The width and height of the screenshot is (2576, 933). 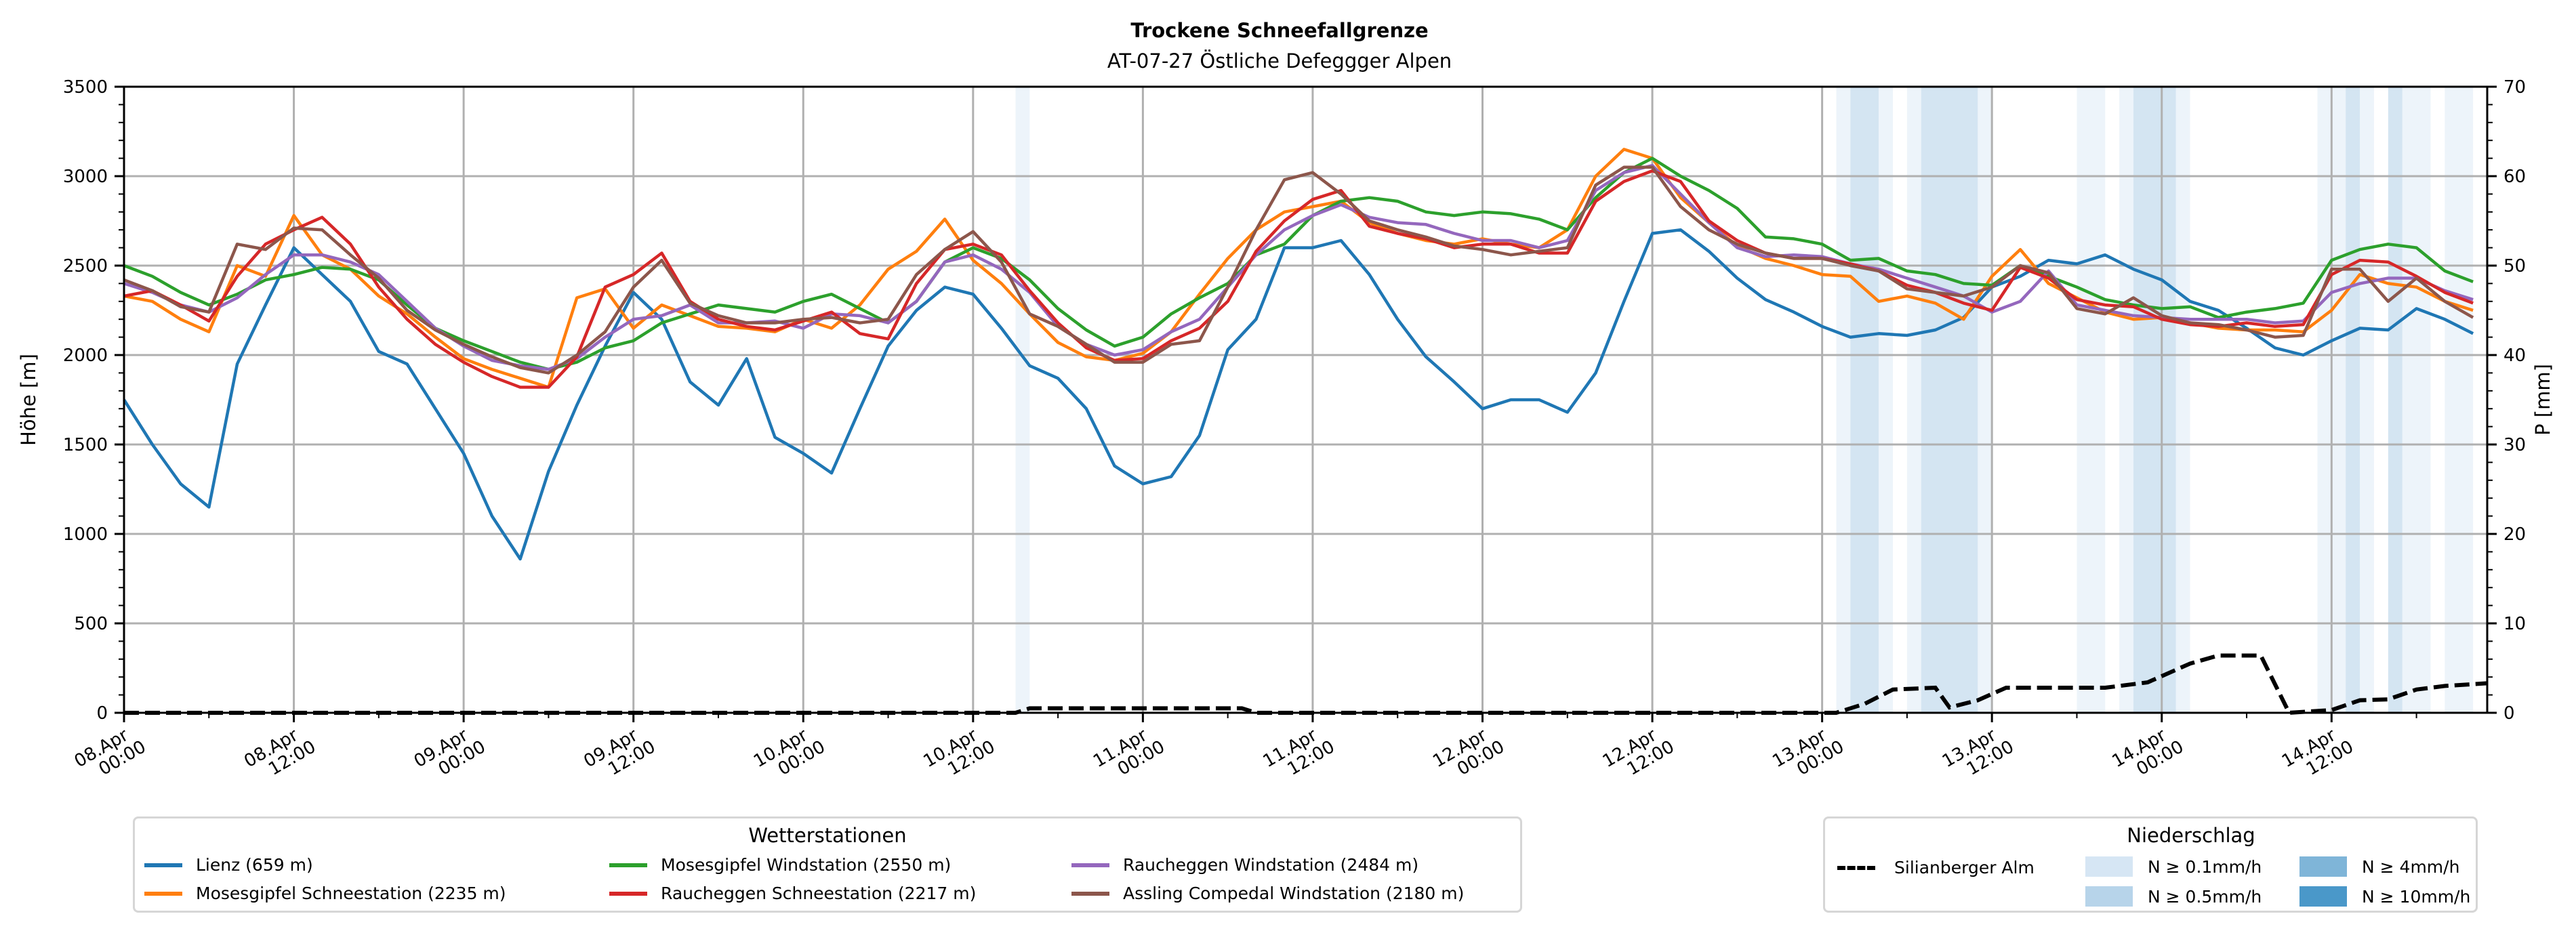 What do you see at coordinates (1279, 30) in the screenshot?
I see `chart-title: Trockene Schneefallgrenze` at bounding box center [1279, 30].